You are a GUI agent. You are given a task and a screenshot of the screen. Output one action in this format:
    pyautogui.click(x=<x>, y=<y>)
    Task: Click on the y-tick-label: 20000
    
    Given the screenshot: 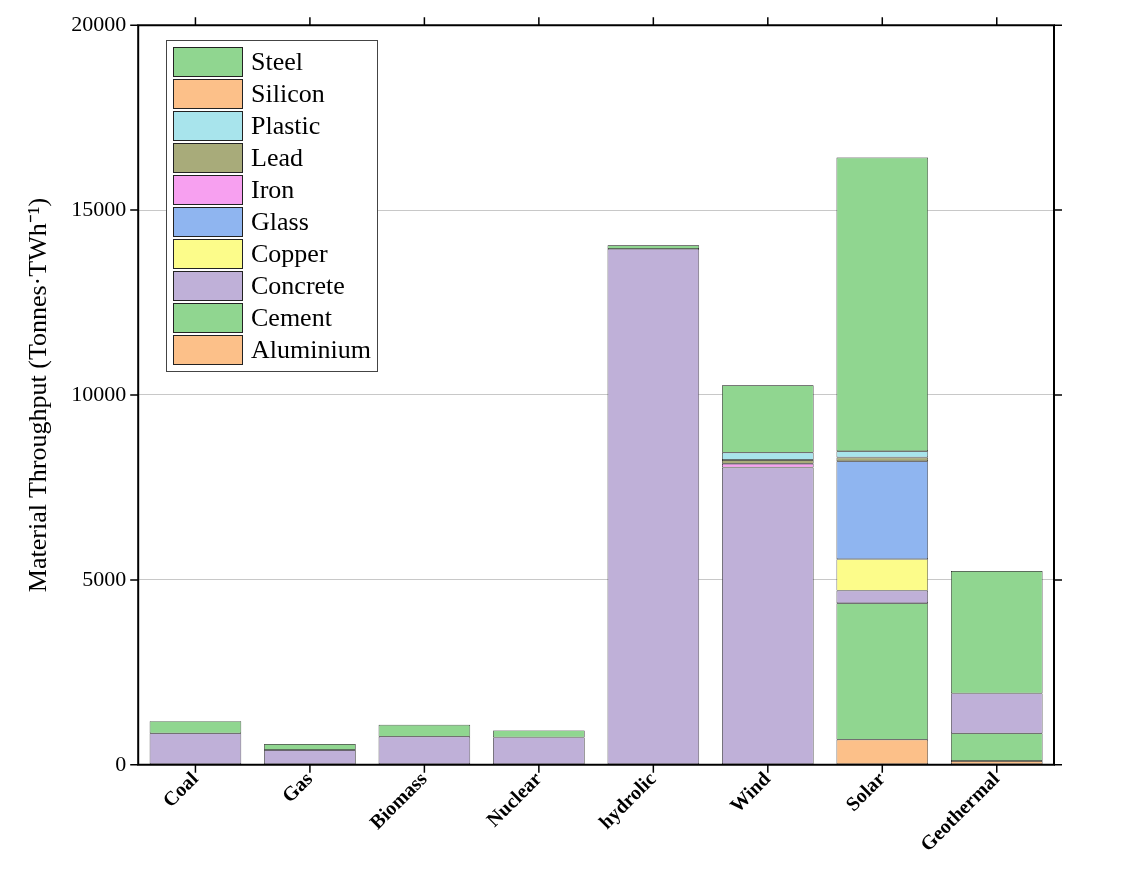 What is the action you would take?
    pyautogui.click(x=99, y=23)
    